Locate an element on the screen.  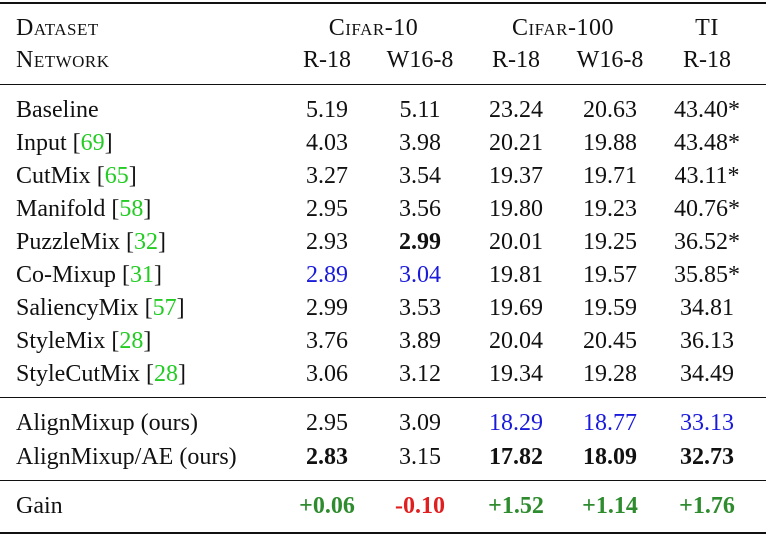
cell-value: 3.06 is located at coordinates (327, 374).